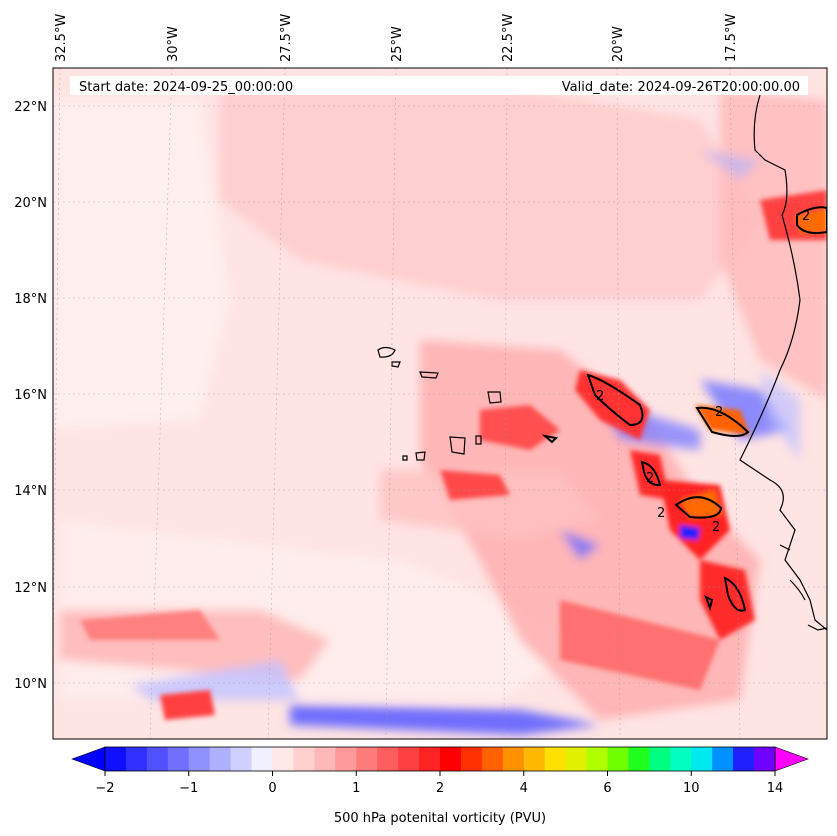 This screenshot has width=837, height=836. Describe the element at coordinates (618, 44) in the screenshot. I see `lon-label: 20°W` at that location.